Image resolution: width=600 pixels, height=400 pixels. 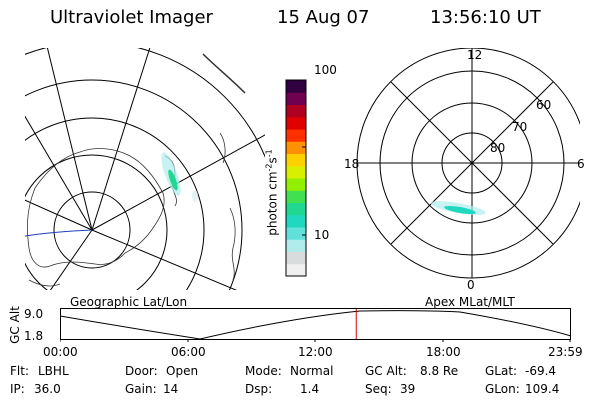 I want to click on glat-label: GLat:, so click(x=501, y=371).